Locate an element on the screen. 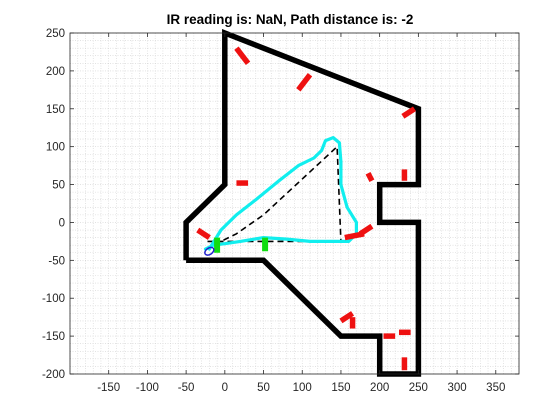 The width and height of the screenshot is (560, 420). x-tick-label: -50 is located at coordinates (186, 388).